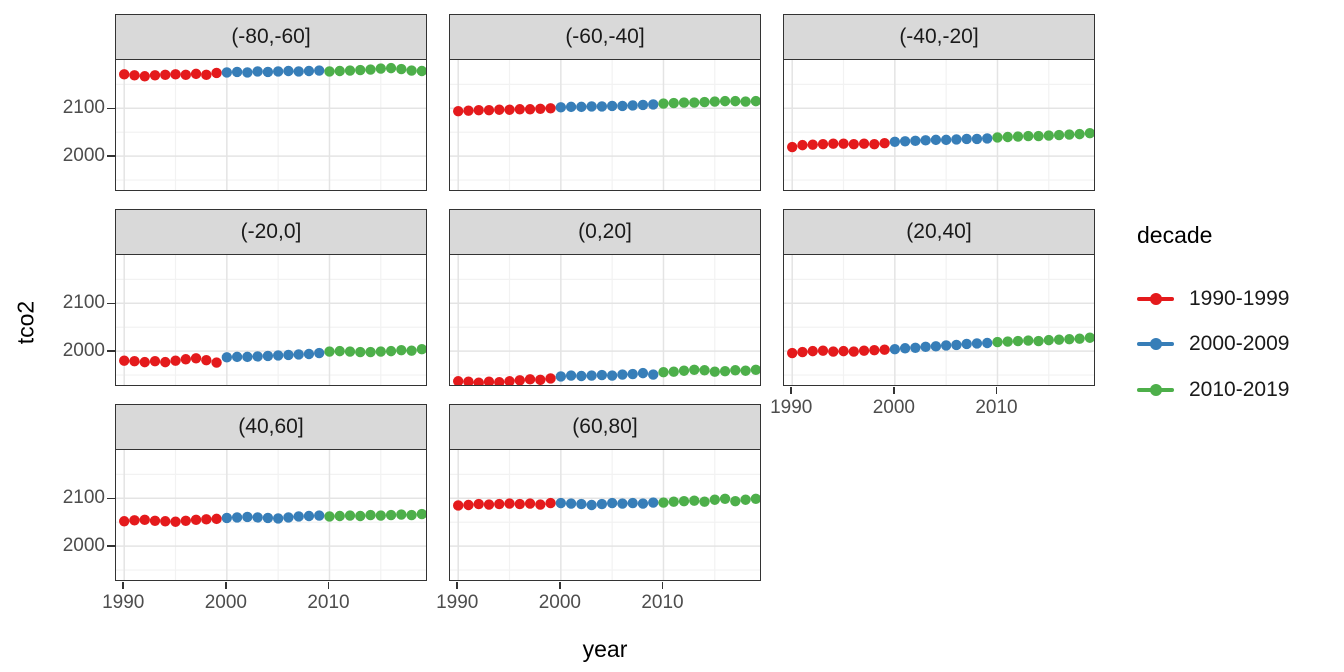 Image resolution: width=1344 pixels, height=672 pixels. What do you see at coordinates (123, 602) in the screenshot?
I see `x-axis-tick-label: 1990` at bounding box center [123, 602].